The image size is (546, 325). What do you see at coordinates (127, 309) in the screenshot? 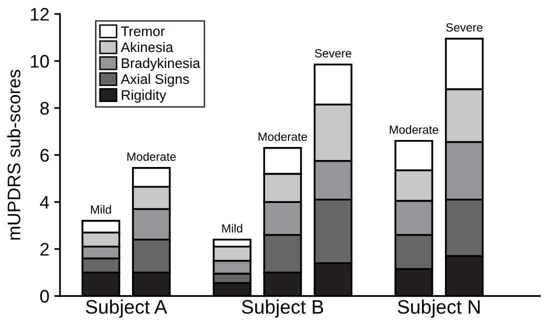
I see `text: Subject A` at bounding box center [127, 309].